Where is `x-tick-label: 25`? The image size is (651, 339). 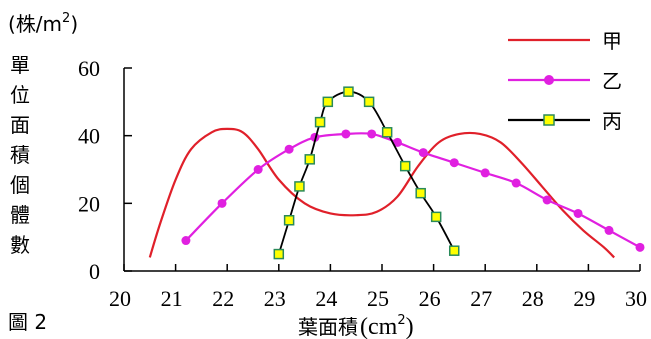 x-tick-label: 25 is located at coordinates (378, 298).